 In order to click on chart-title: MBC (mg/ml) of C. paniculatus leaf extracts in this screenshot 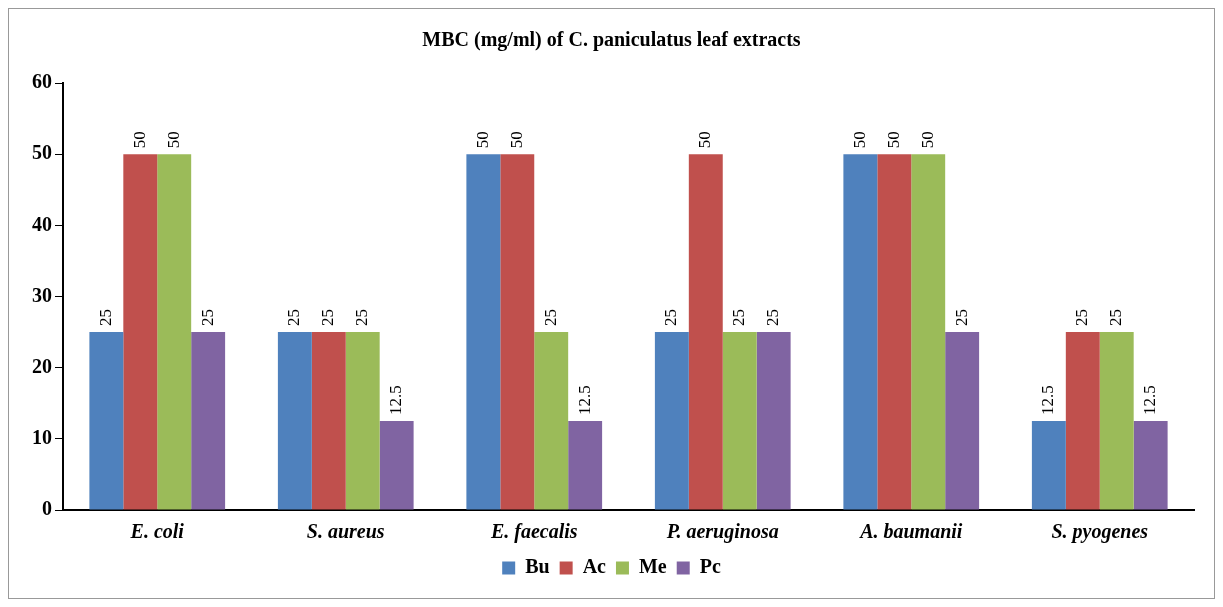, I will do `click(611, 40)`.